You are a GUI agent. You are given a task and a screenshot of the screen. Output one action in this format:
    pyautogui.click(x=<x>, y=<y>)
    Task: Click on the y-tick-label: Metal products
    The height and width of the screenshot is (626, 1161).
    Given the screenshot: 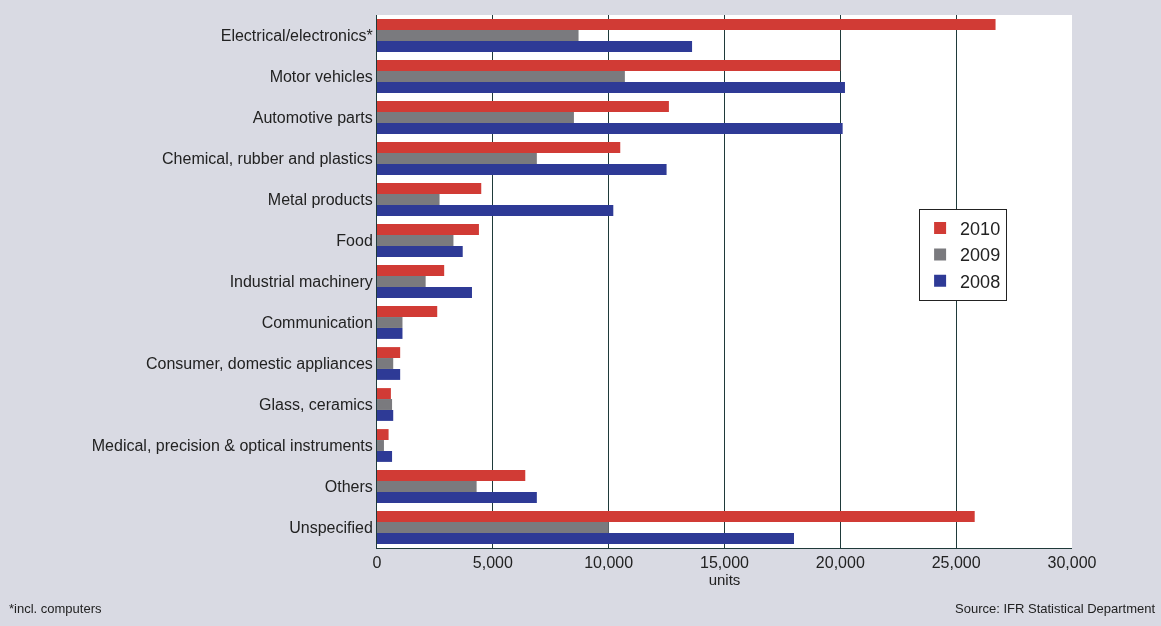 What is the action you would take?
    pyautogui.click(x=320, y=200)
    